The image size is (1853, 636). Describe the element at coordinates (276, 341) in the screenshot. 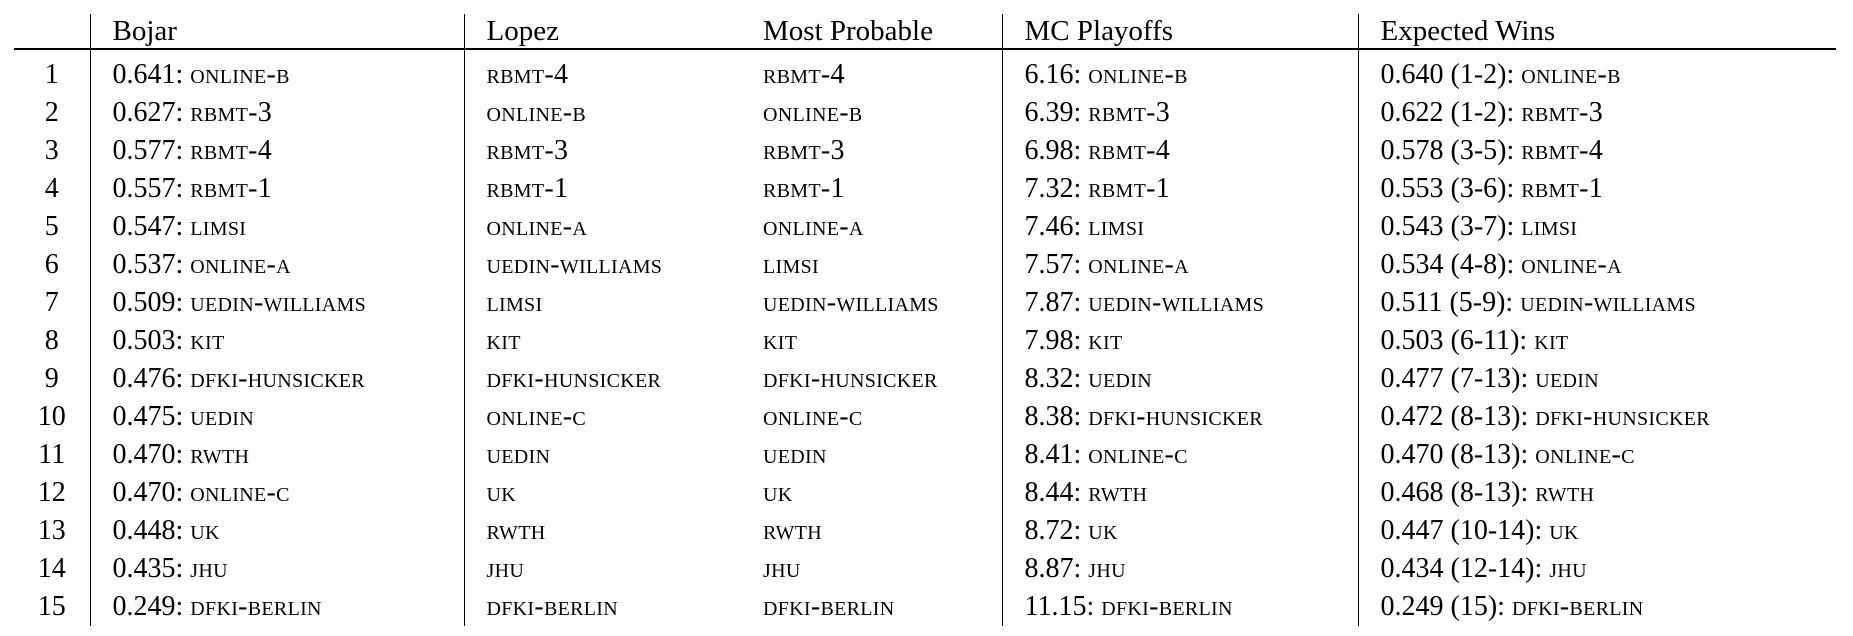

I see `bojar-cell: 0.503: kit` at that location.